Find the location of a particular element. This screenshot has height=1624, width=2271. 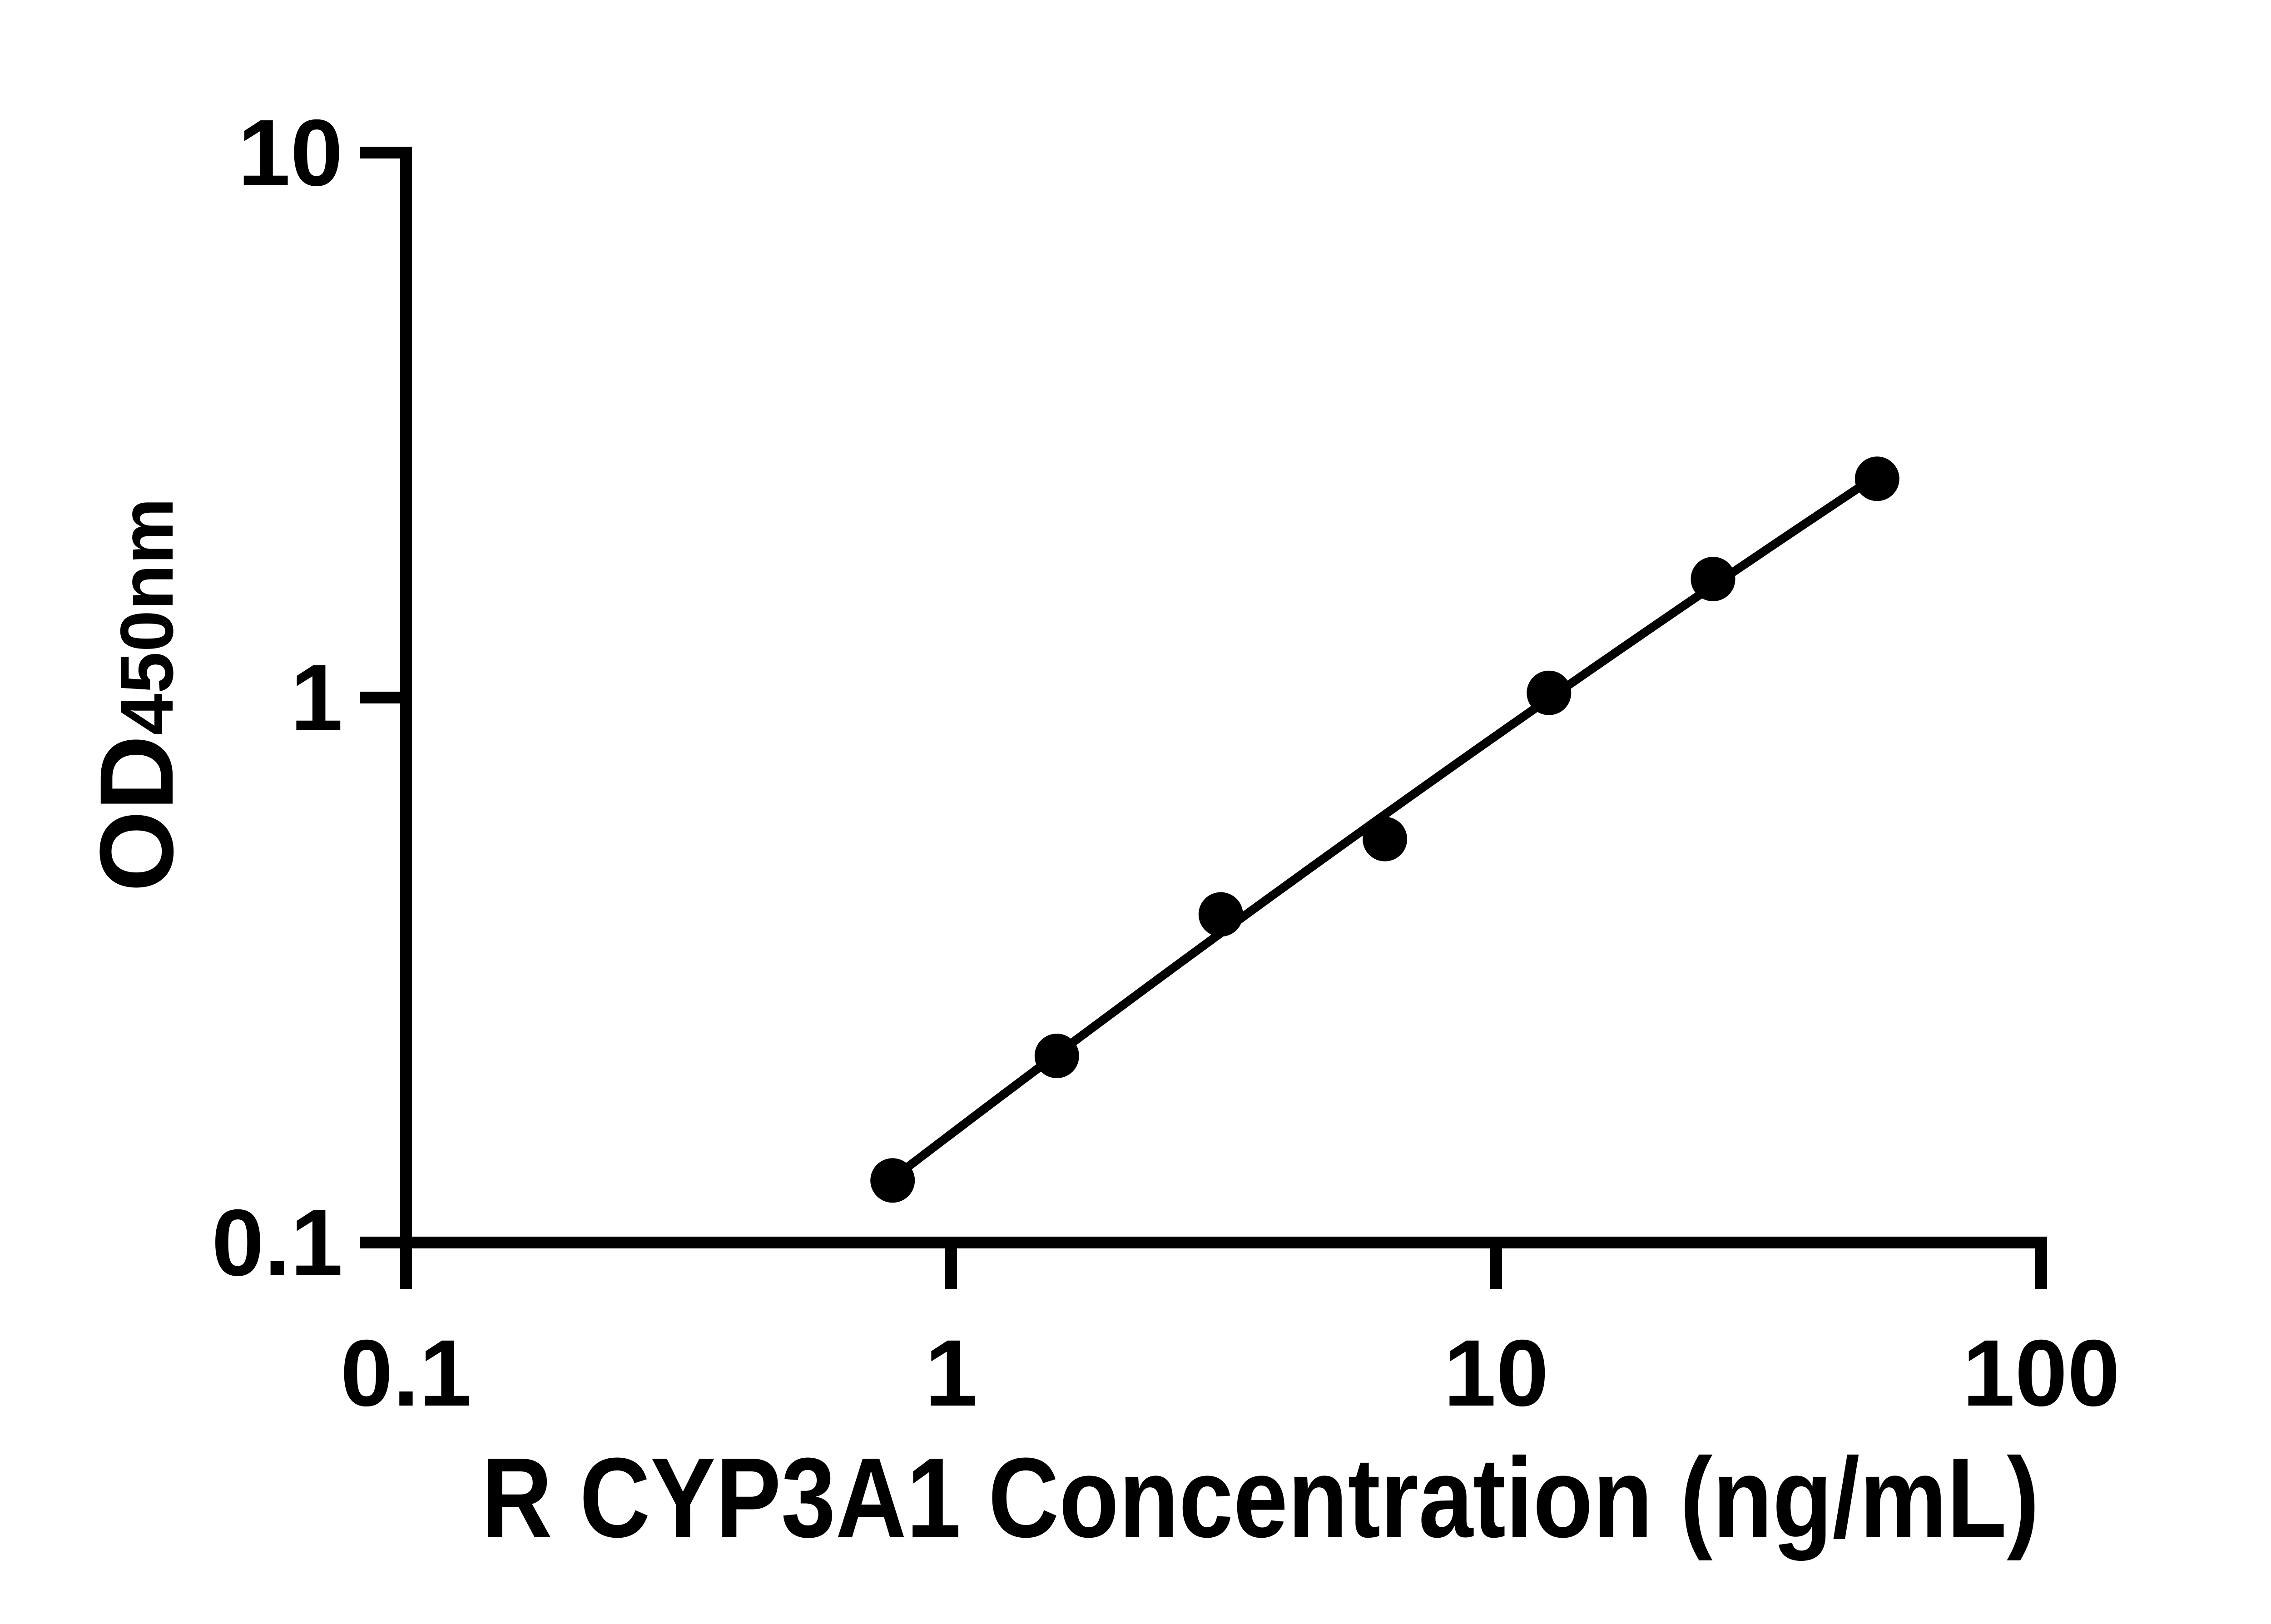

x-tick-label: 100 is located at coordinates (2041, 1373).